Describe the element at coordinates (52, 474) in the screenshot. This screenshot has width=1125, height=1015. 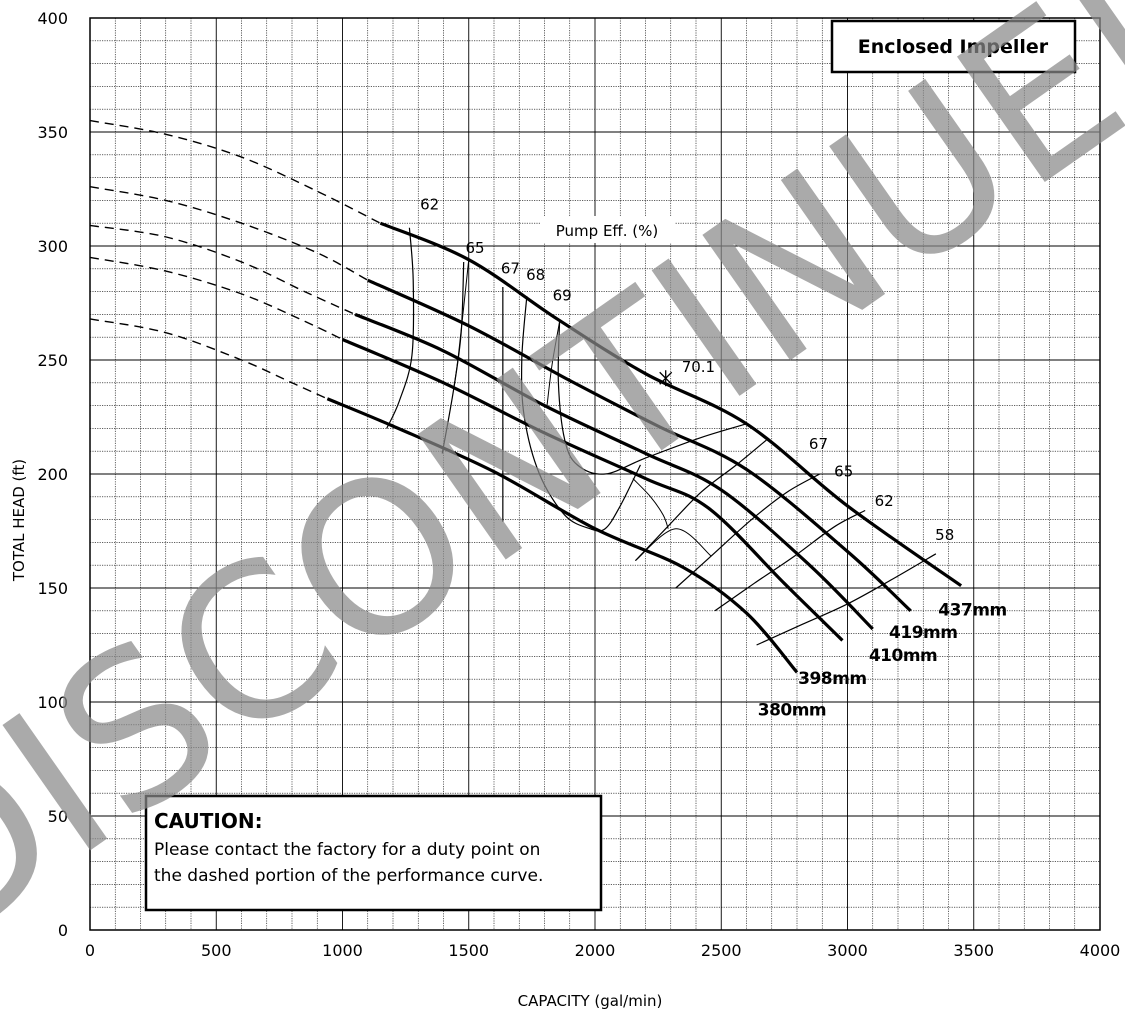
I see `y-tick-label: 200` at that location.